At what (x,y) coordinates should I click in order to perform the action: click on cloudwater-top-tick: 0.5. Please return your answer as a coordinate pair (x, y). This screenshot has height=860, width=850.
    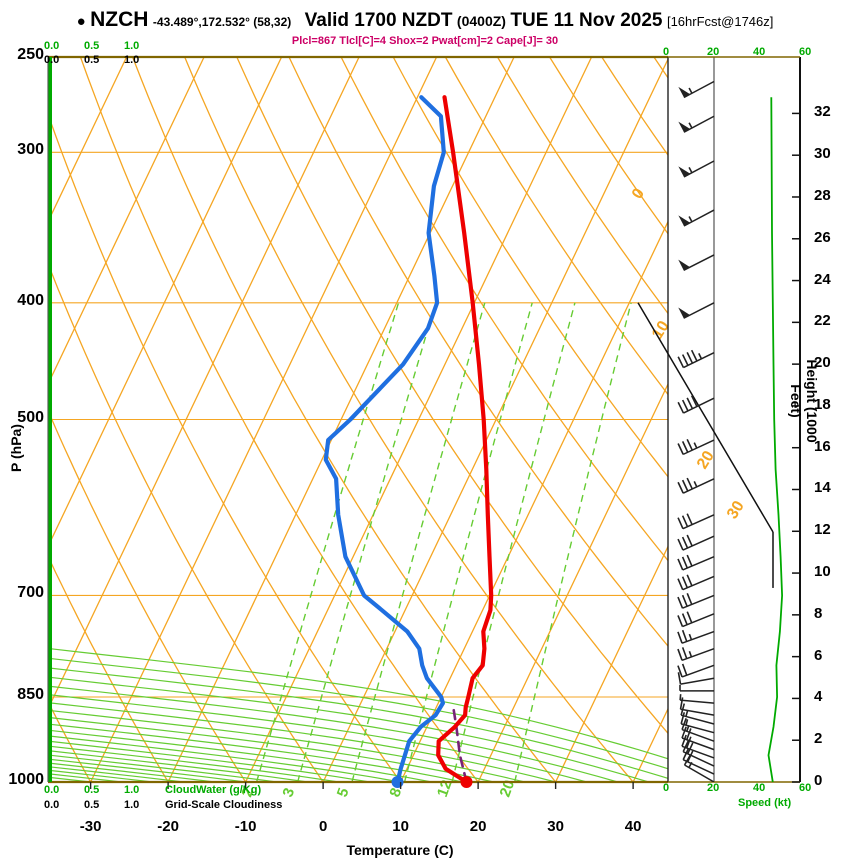
    Looking at the image, I should click on (92, 46).